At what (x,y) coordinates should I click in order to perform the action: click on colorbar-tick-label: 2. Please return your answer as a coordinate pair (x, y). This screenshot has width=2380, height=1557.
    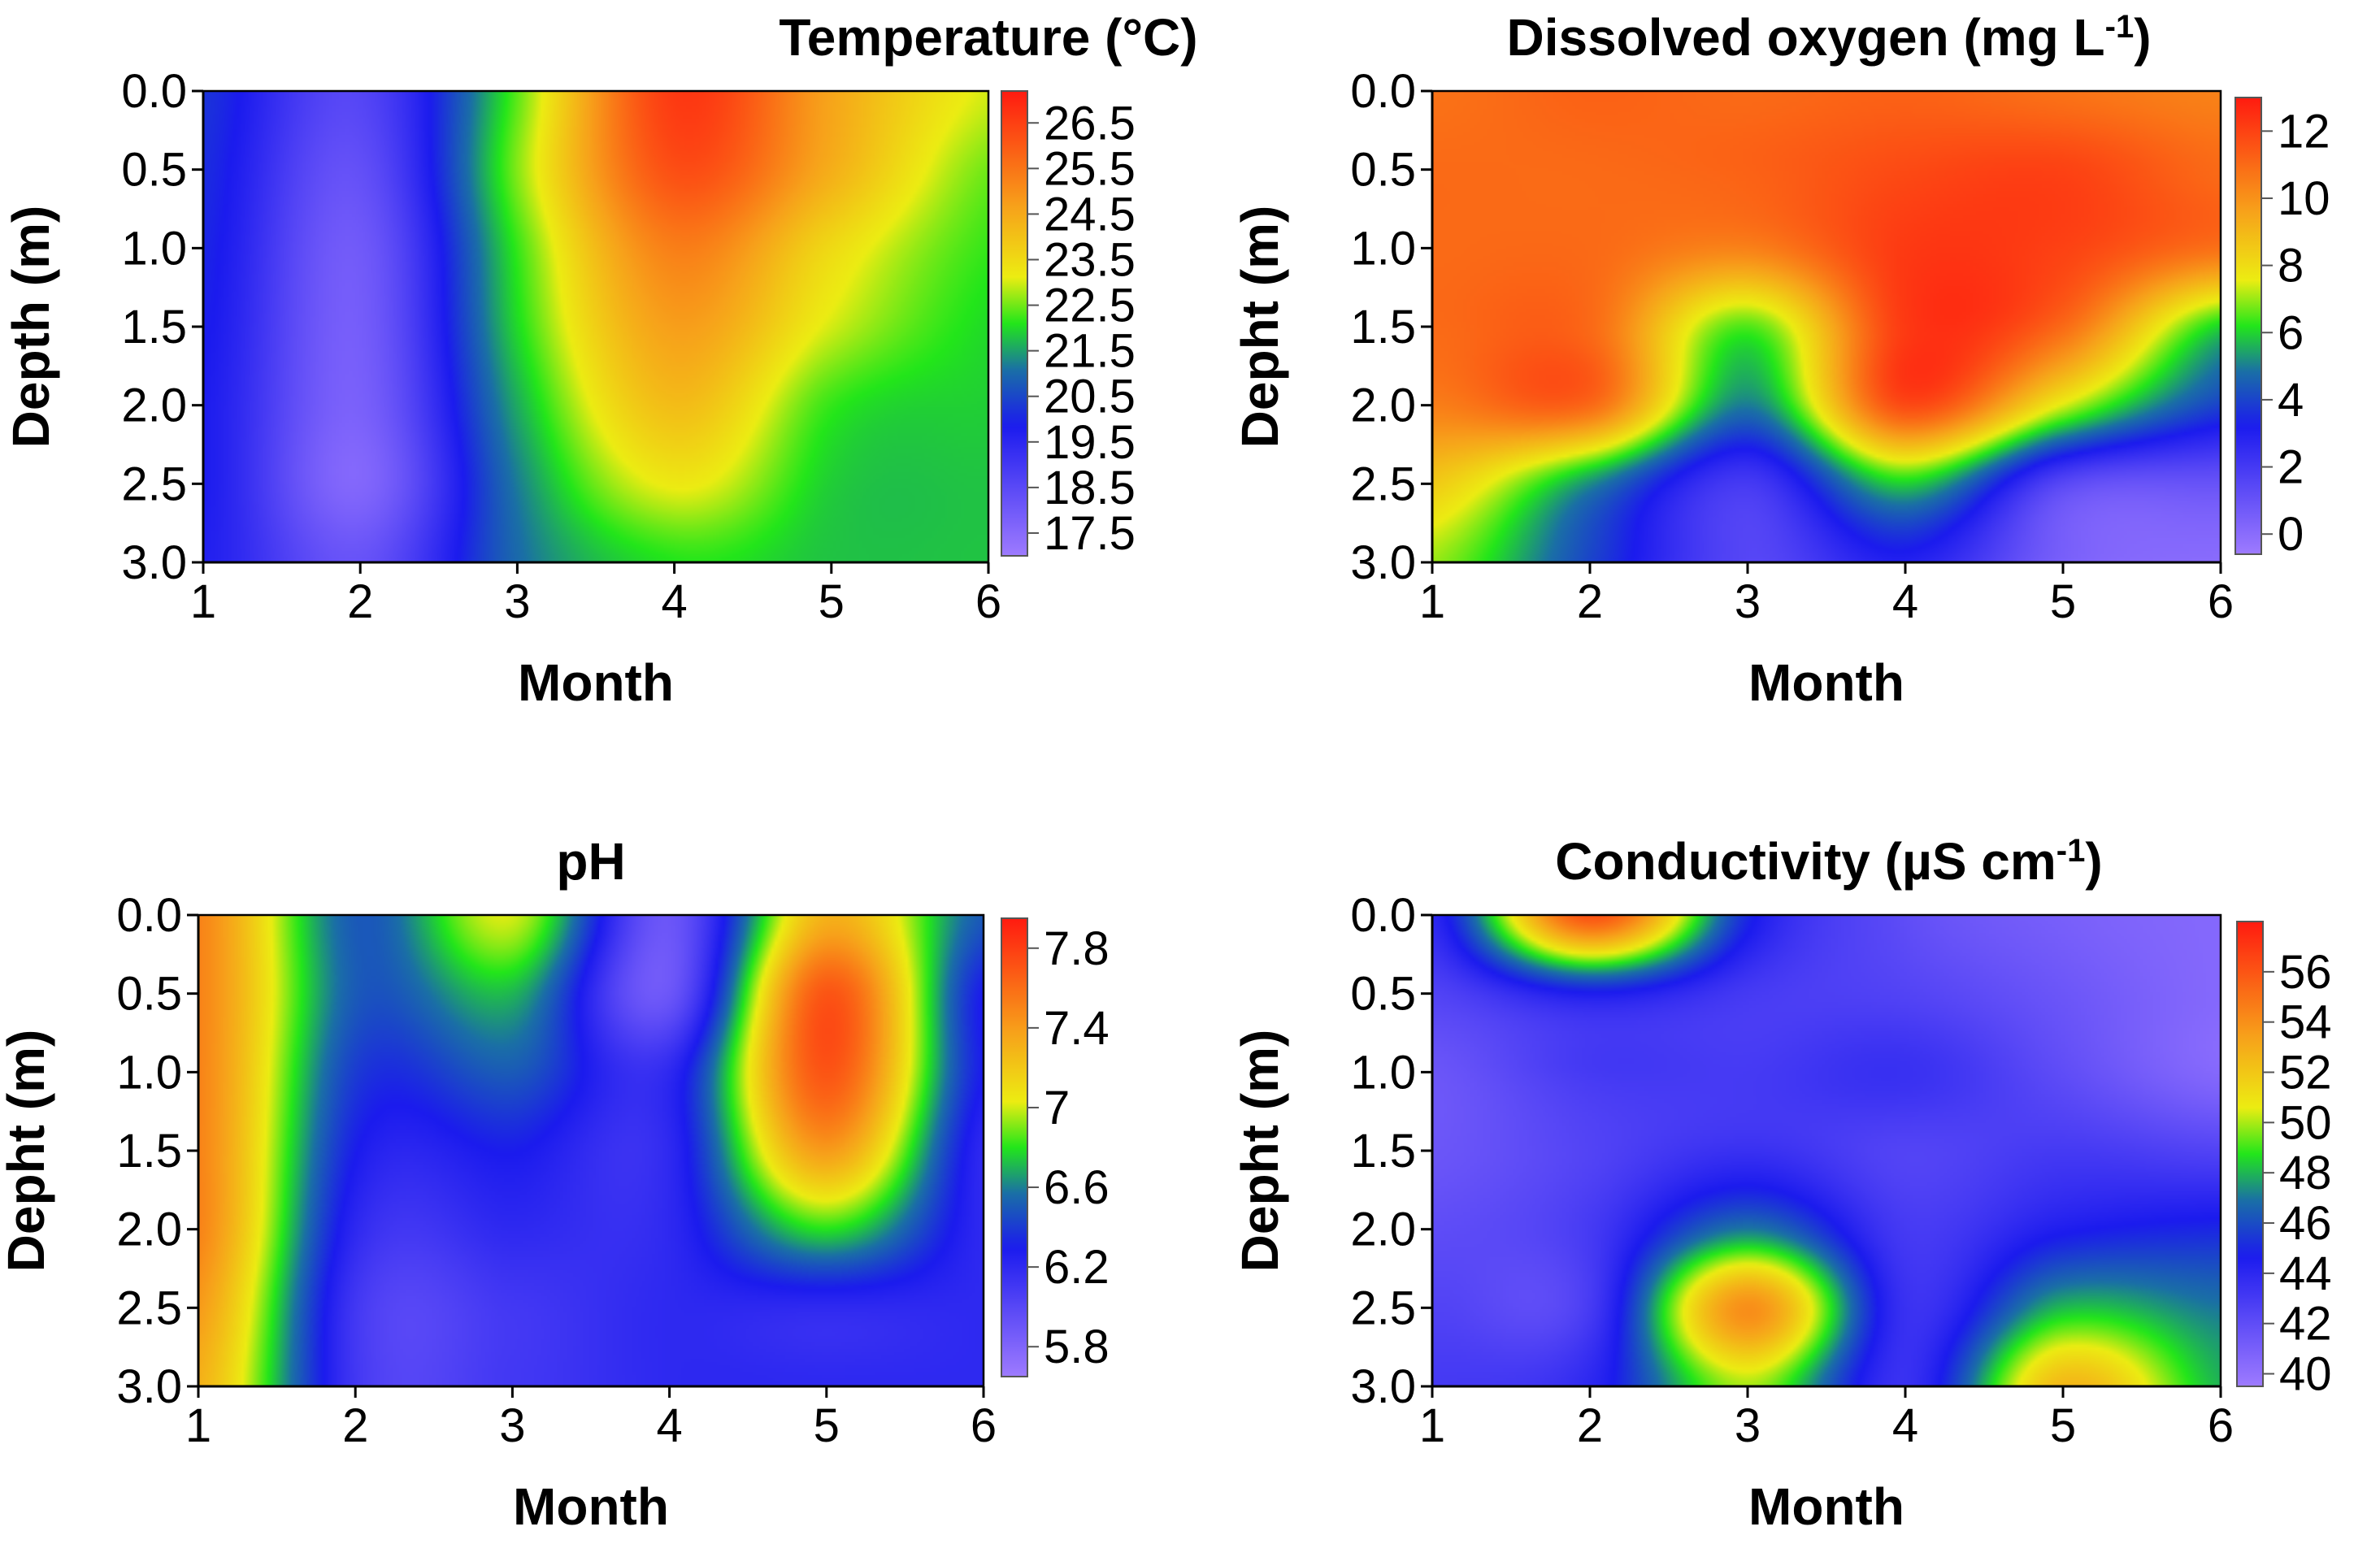
    Looking at the image, I should click on (2291, 468).